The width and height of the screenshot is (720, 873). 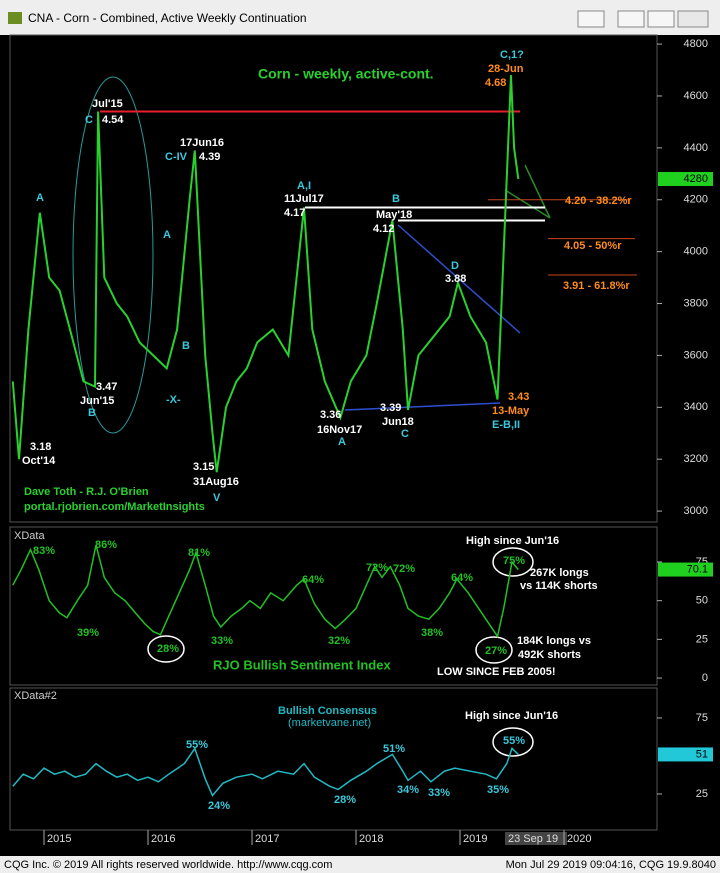 What do you see at coordinates (371, 839) in the screenshot?
I see `x-tick-label: 2018` at bounding box center [371, 839].